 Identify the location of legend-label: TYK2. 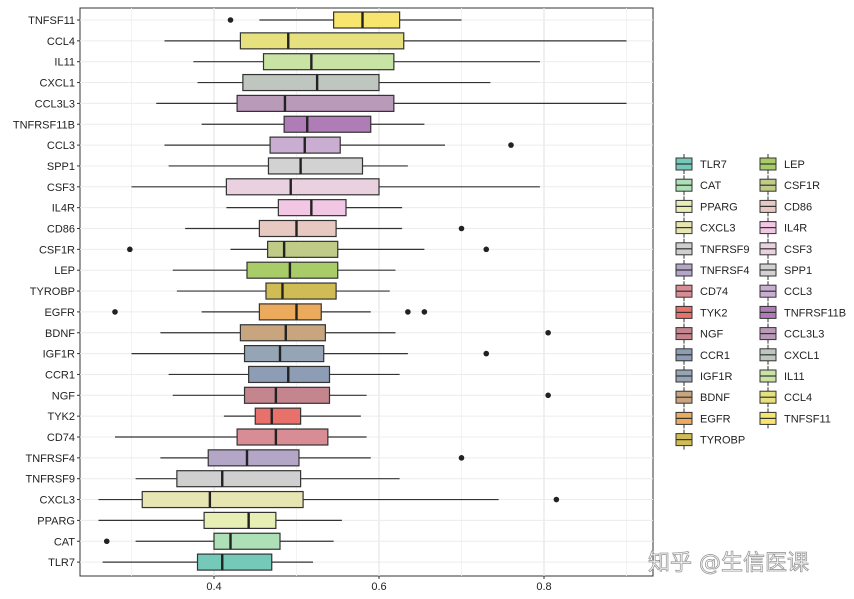
(714, 313).